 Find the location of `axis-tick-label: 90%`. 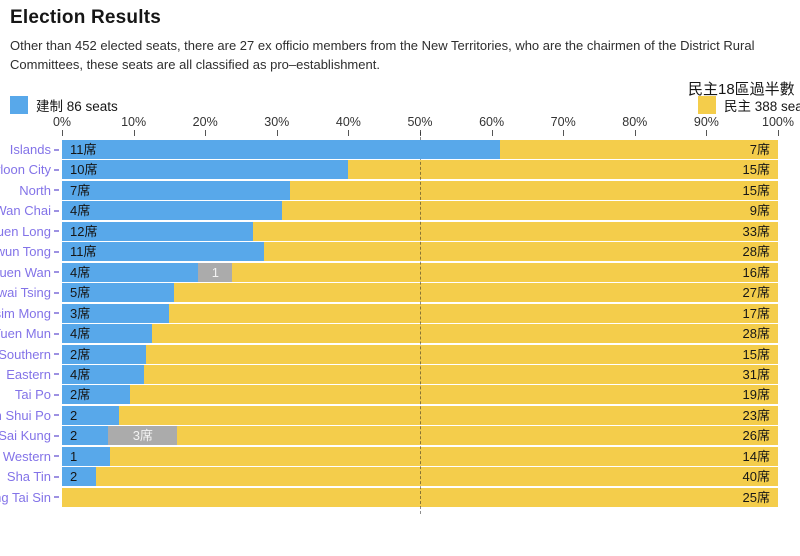

axis-tick-label: 90% is located at coordinates (706, 122).